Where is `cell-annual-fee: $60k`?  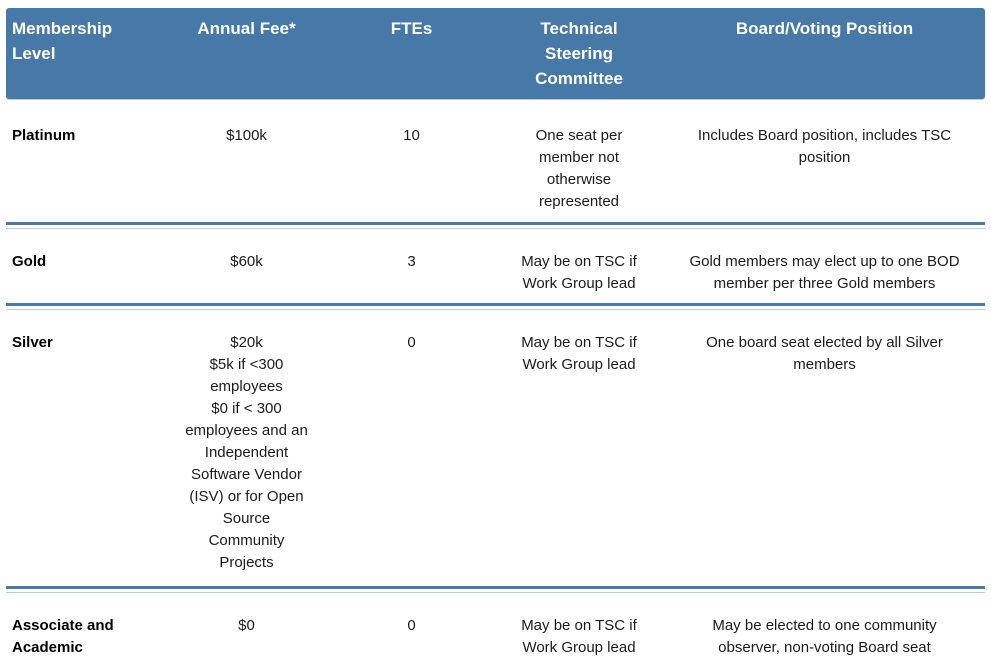 cell-annual-fee: $60k is located at coordinates (246, 261).